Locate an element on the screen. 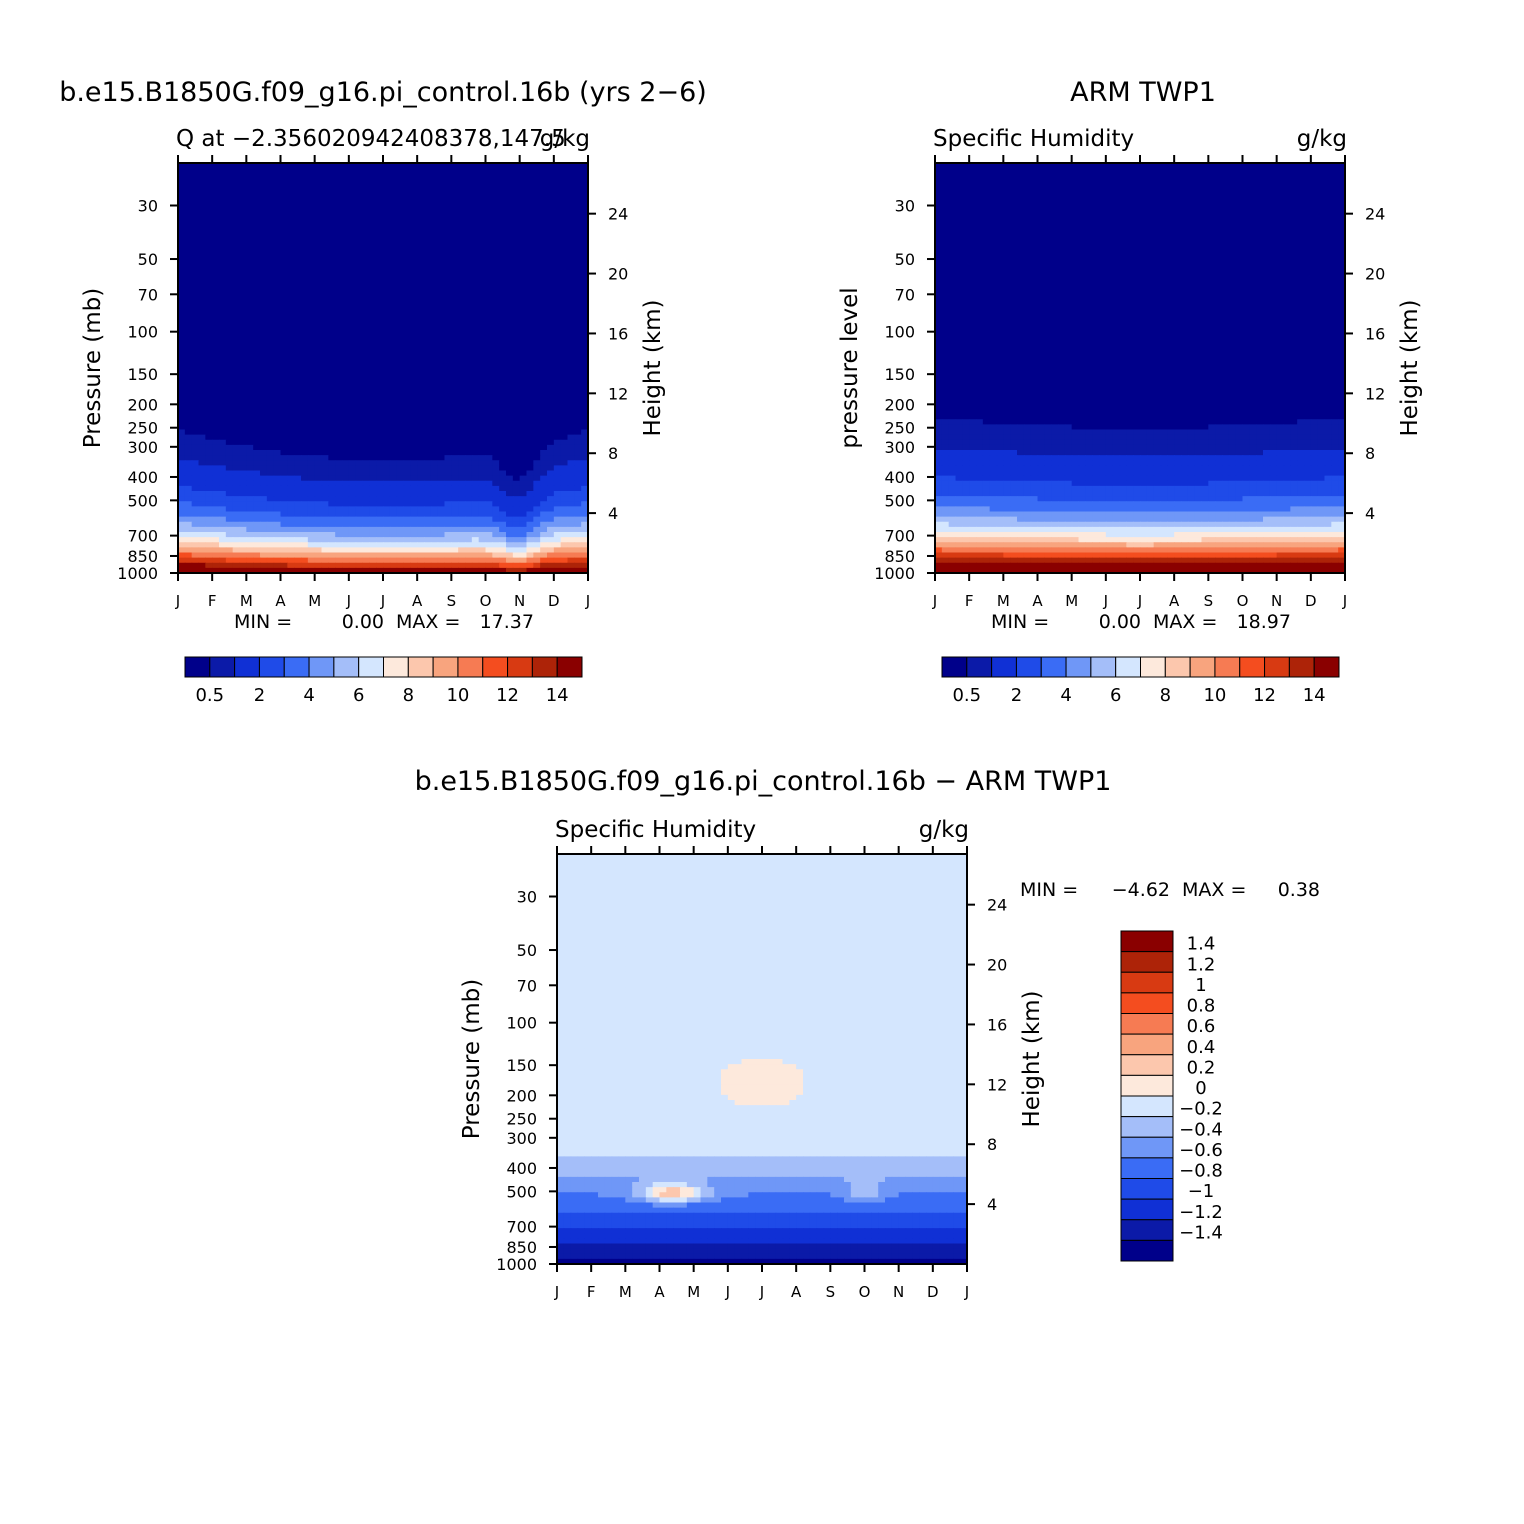 This screenshot has width=1524, height=1524. height-tick-label: 16 is located at coordinates (618, 333).